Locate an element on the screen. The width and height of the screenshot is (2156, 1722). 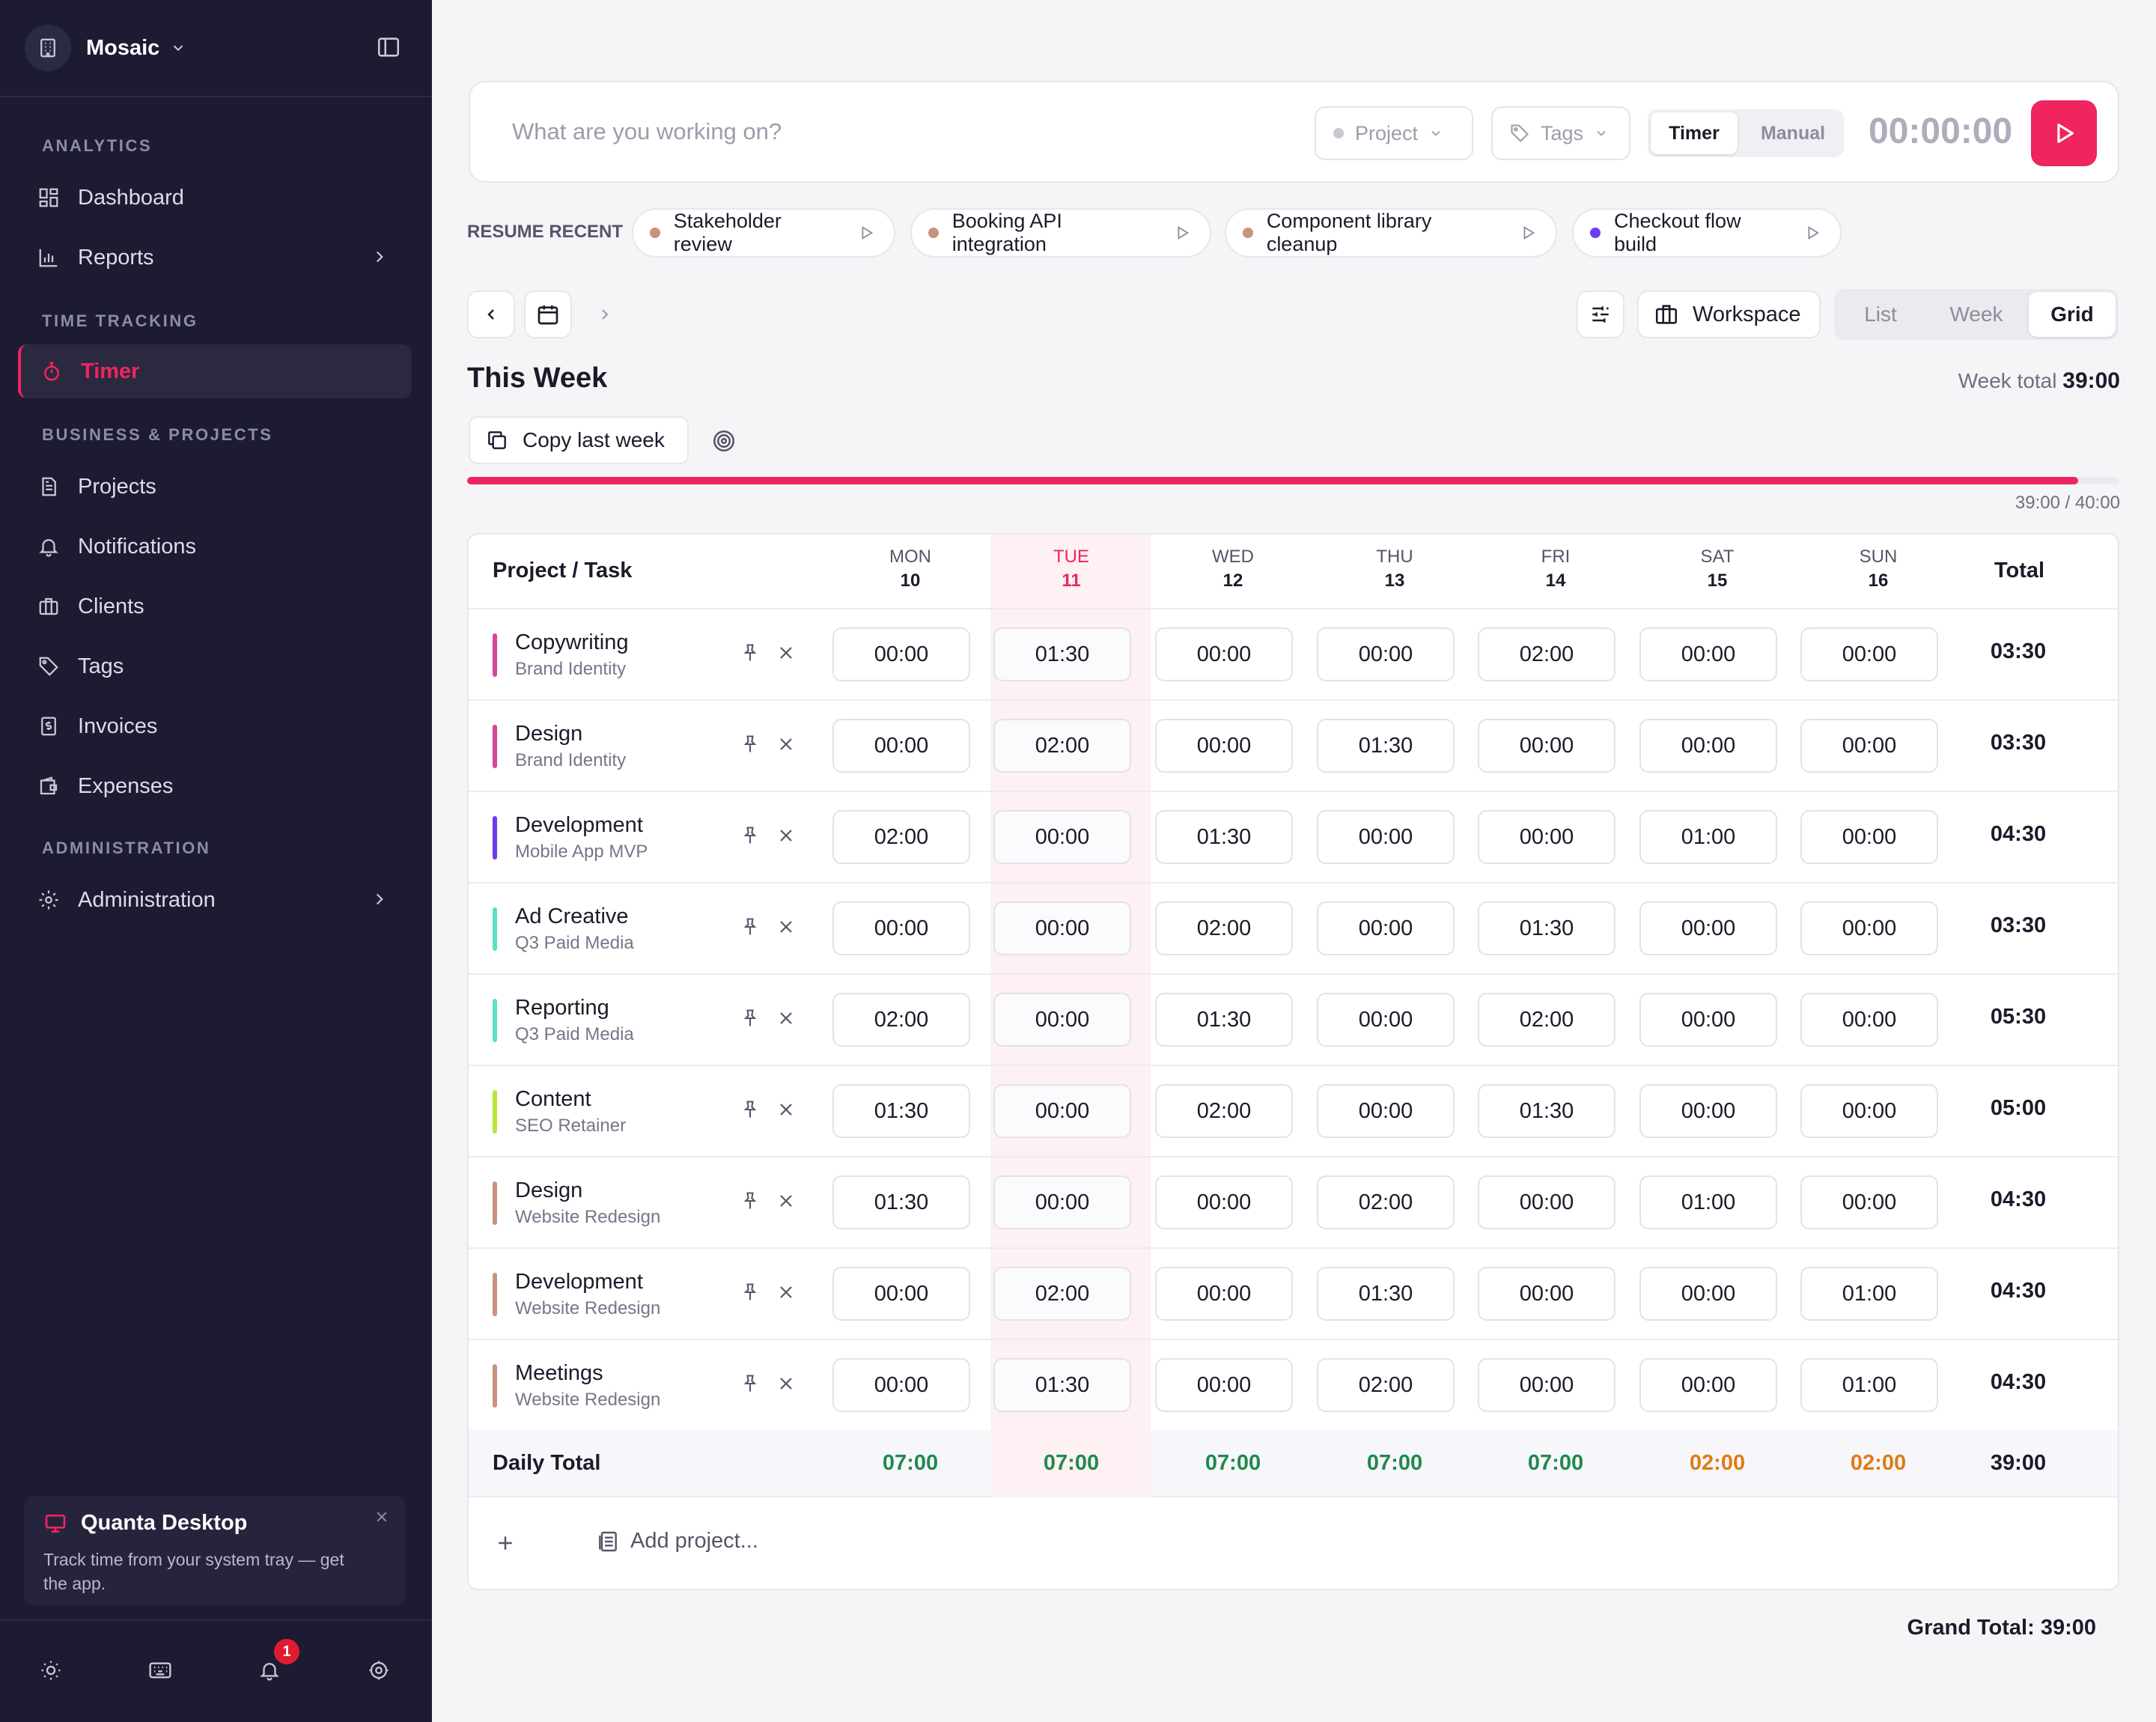
resume-chip: Checkout flow build is located at coordinates (1707, 233).